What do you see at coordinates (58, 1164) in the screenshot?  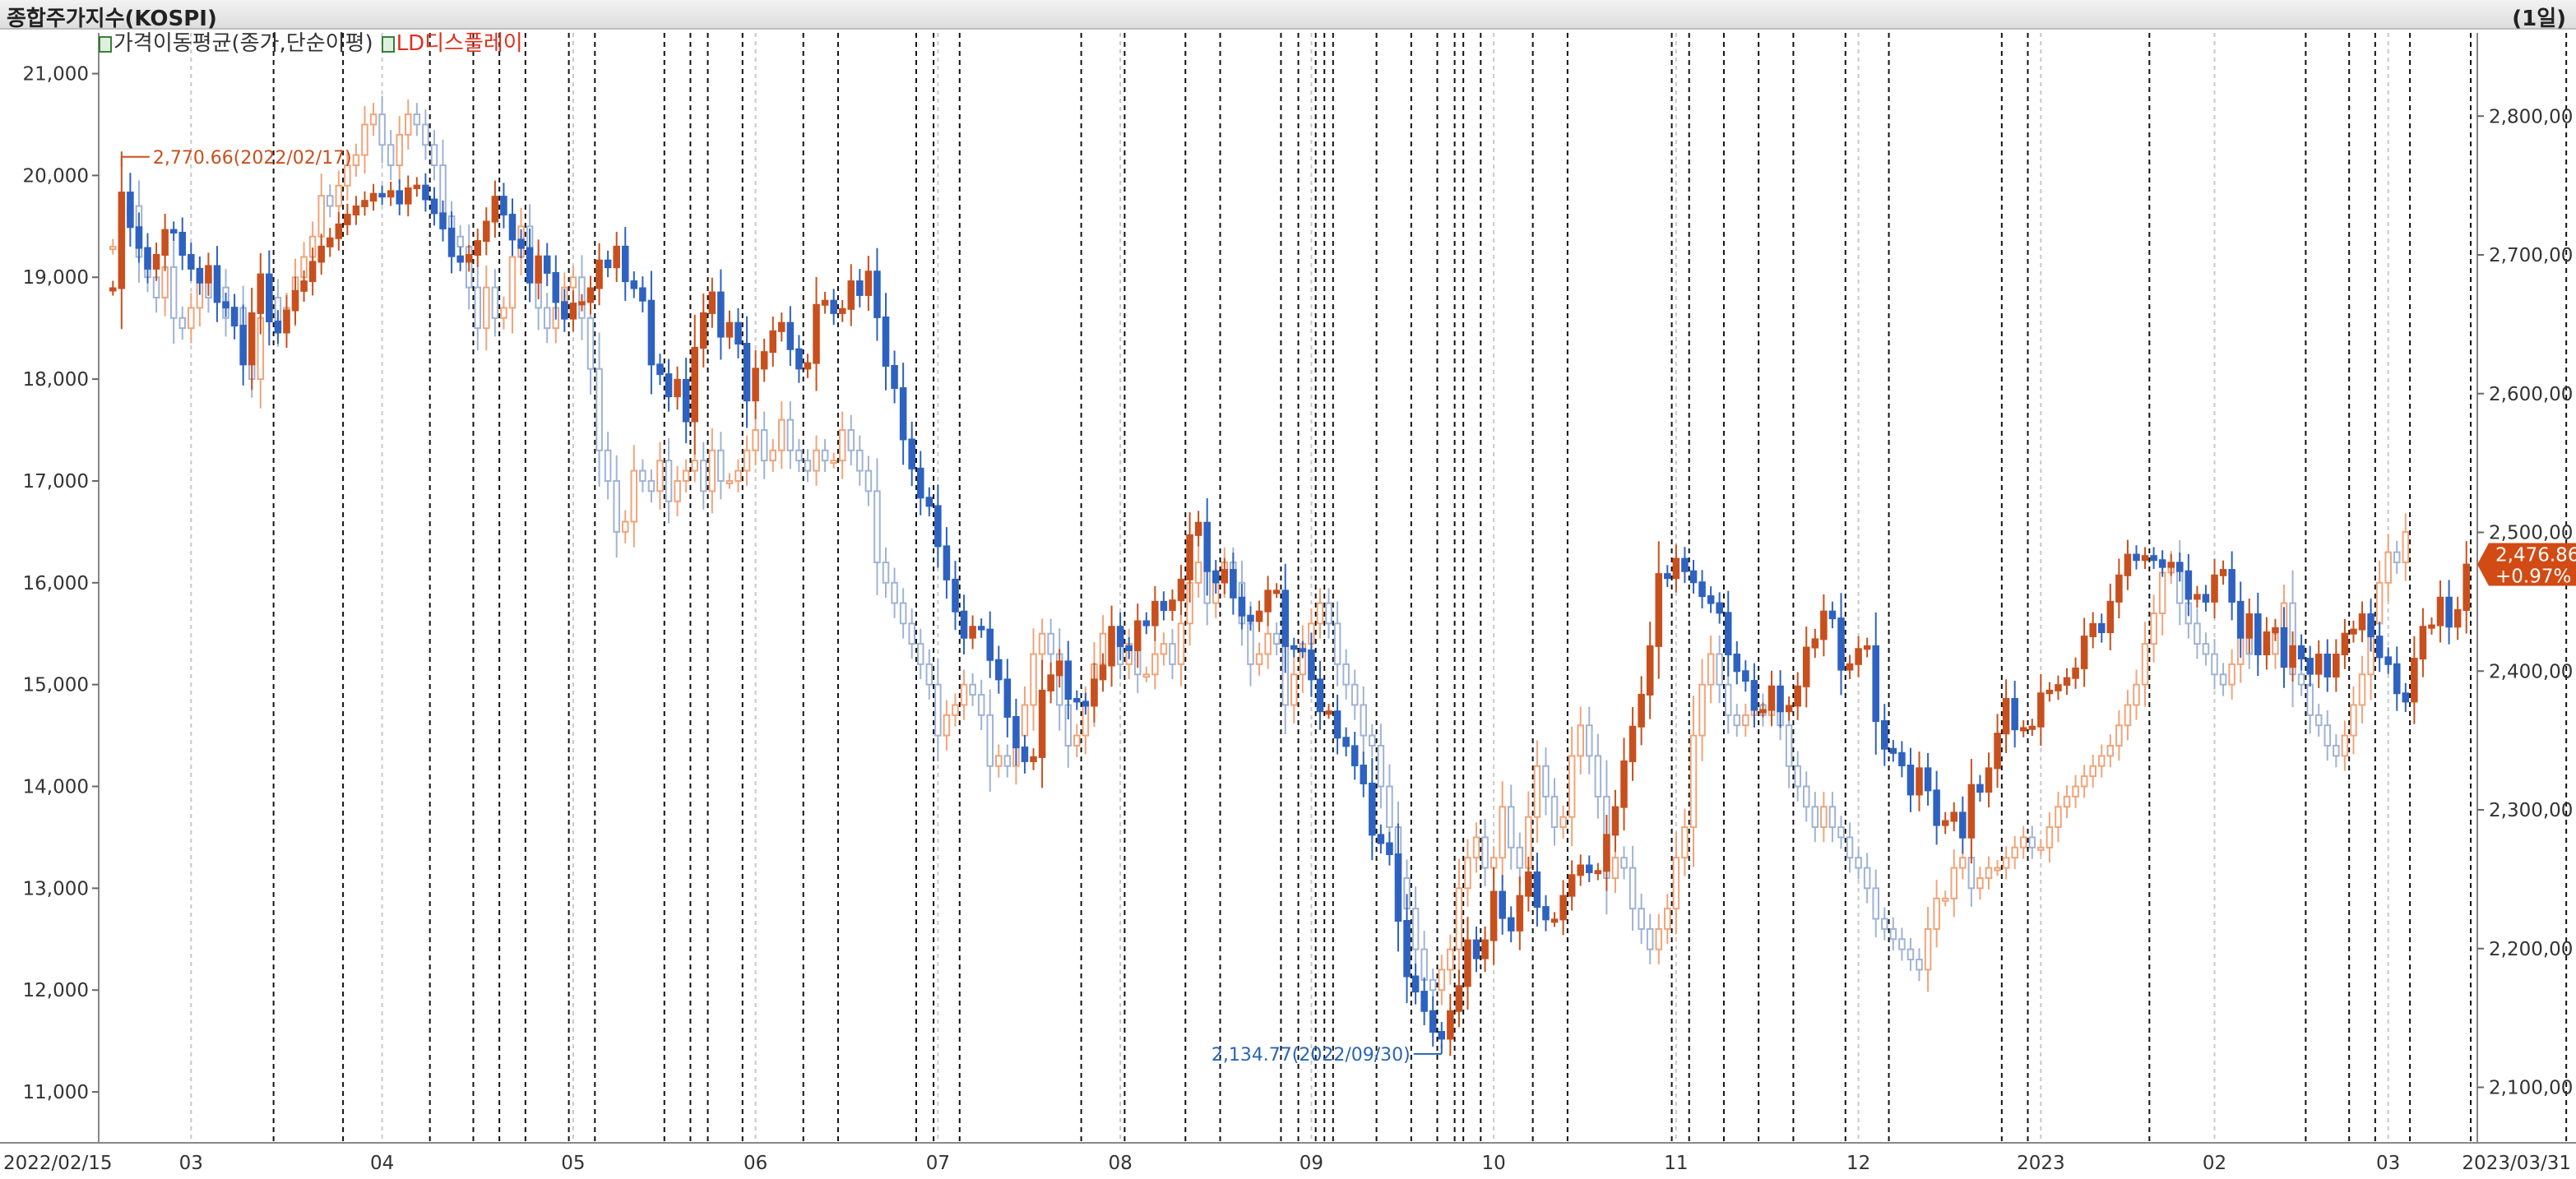 I see `x-tick-label: 2022/02/15` at bounding box center [58, 1164].